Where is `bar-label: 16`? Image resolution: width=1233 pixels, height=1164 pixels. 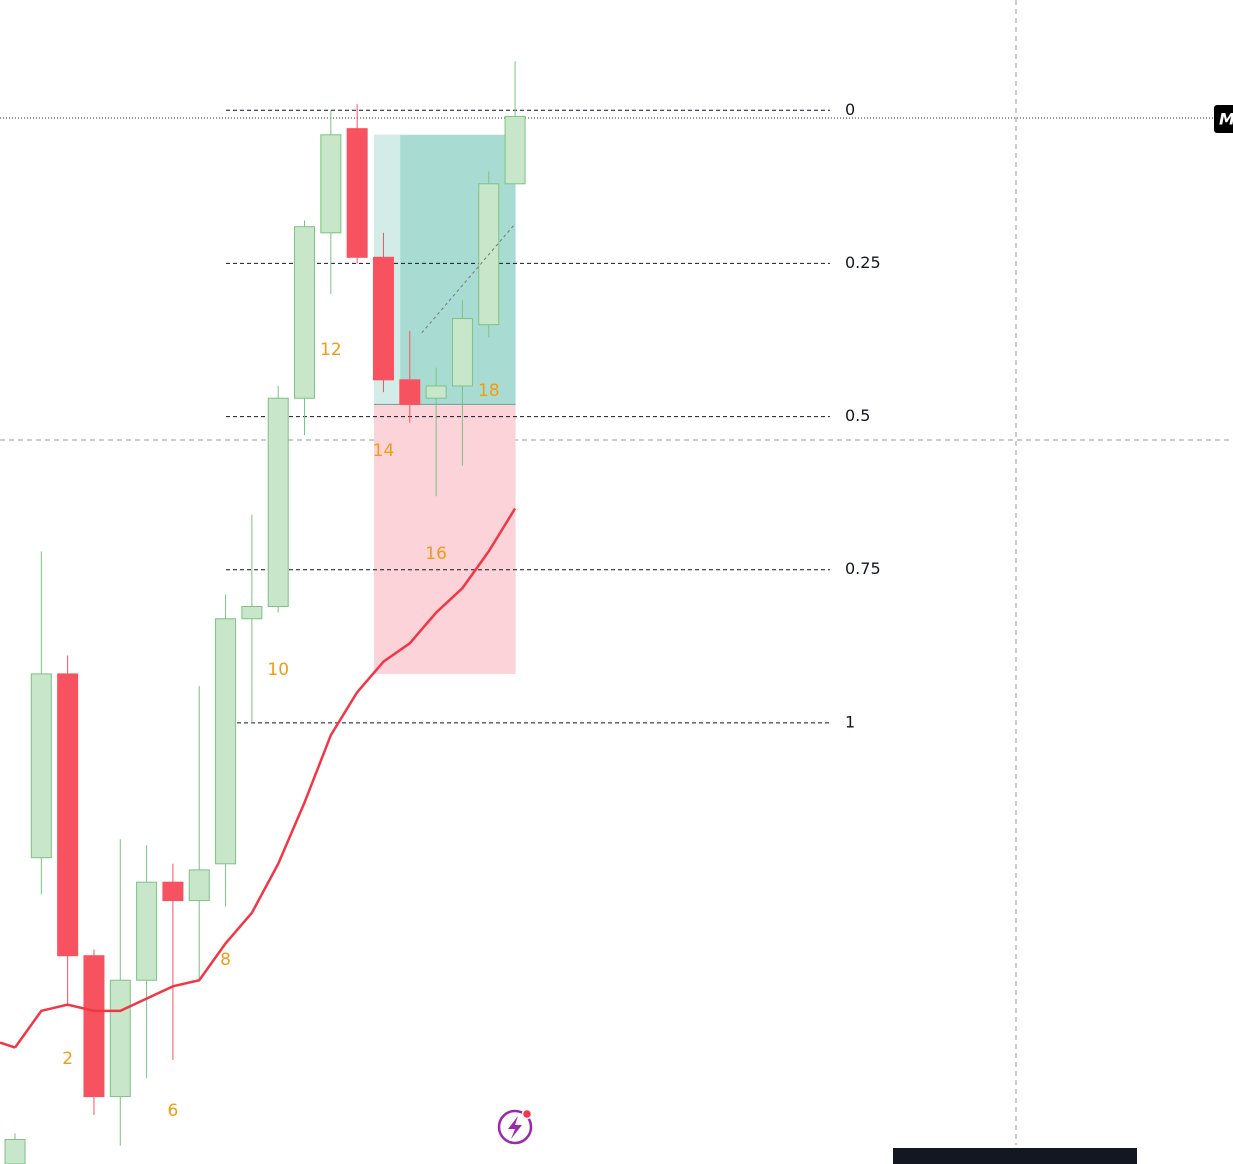
bar-label: 16 is located at coordinates (436, 554).